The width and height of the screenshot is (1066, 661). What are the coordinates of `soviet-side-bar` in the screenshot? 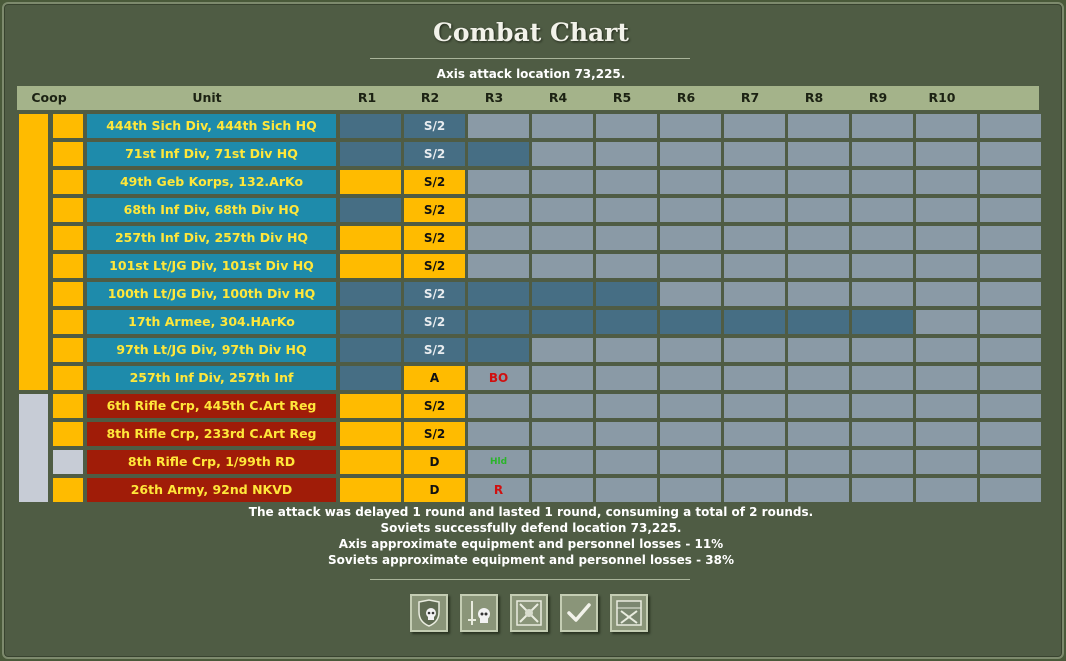 It's located at (33, 448).